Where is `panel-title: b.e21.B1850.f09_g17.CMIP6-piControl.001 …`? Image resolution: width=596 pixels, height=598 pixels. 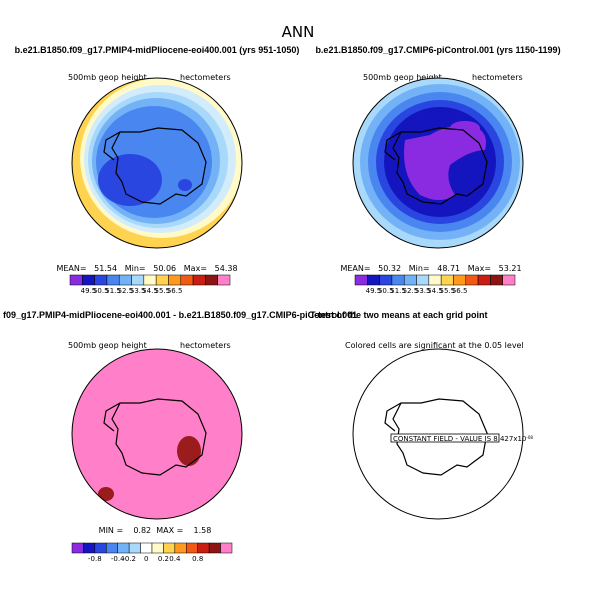
panel-title: b.e21.B1850.f09_g17.CMIP6-piControl.001 … is located at coordinates (437, 50).